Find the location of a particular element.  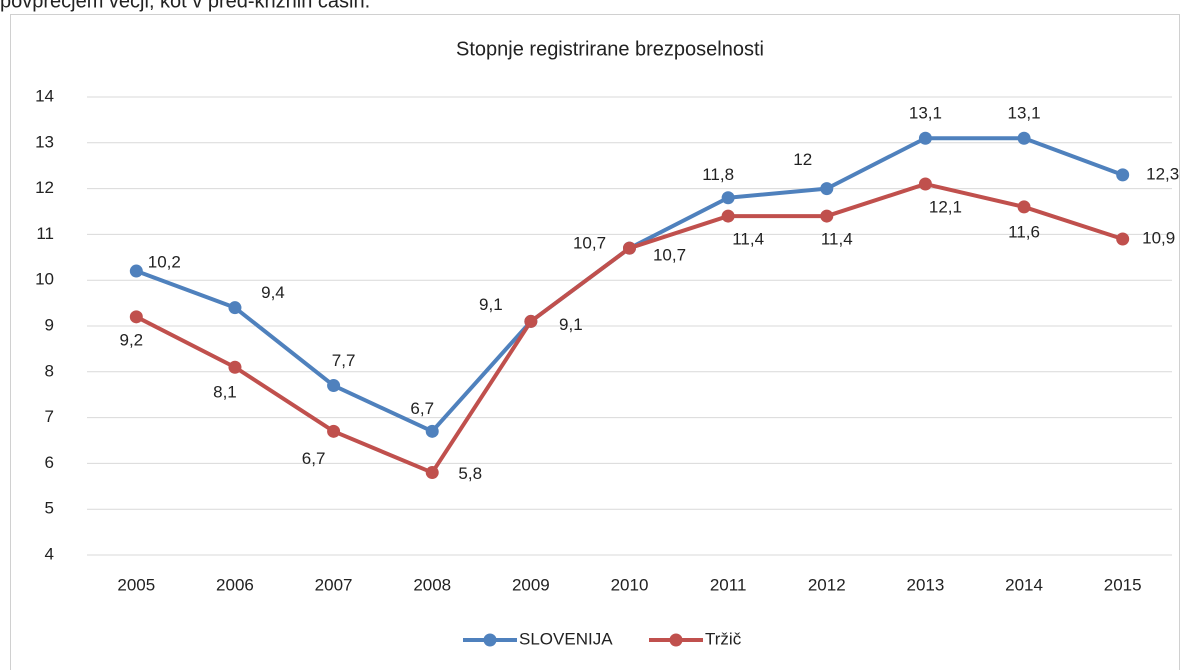

x-tick-label: 2010 is located at coordinates (630, 584).